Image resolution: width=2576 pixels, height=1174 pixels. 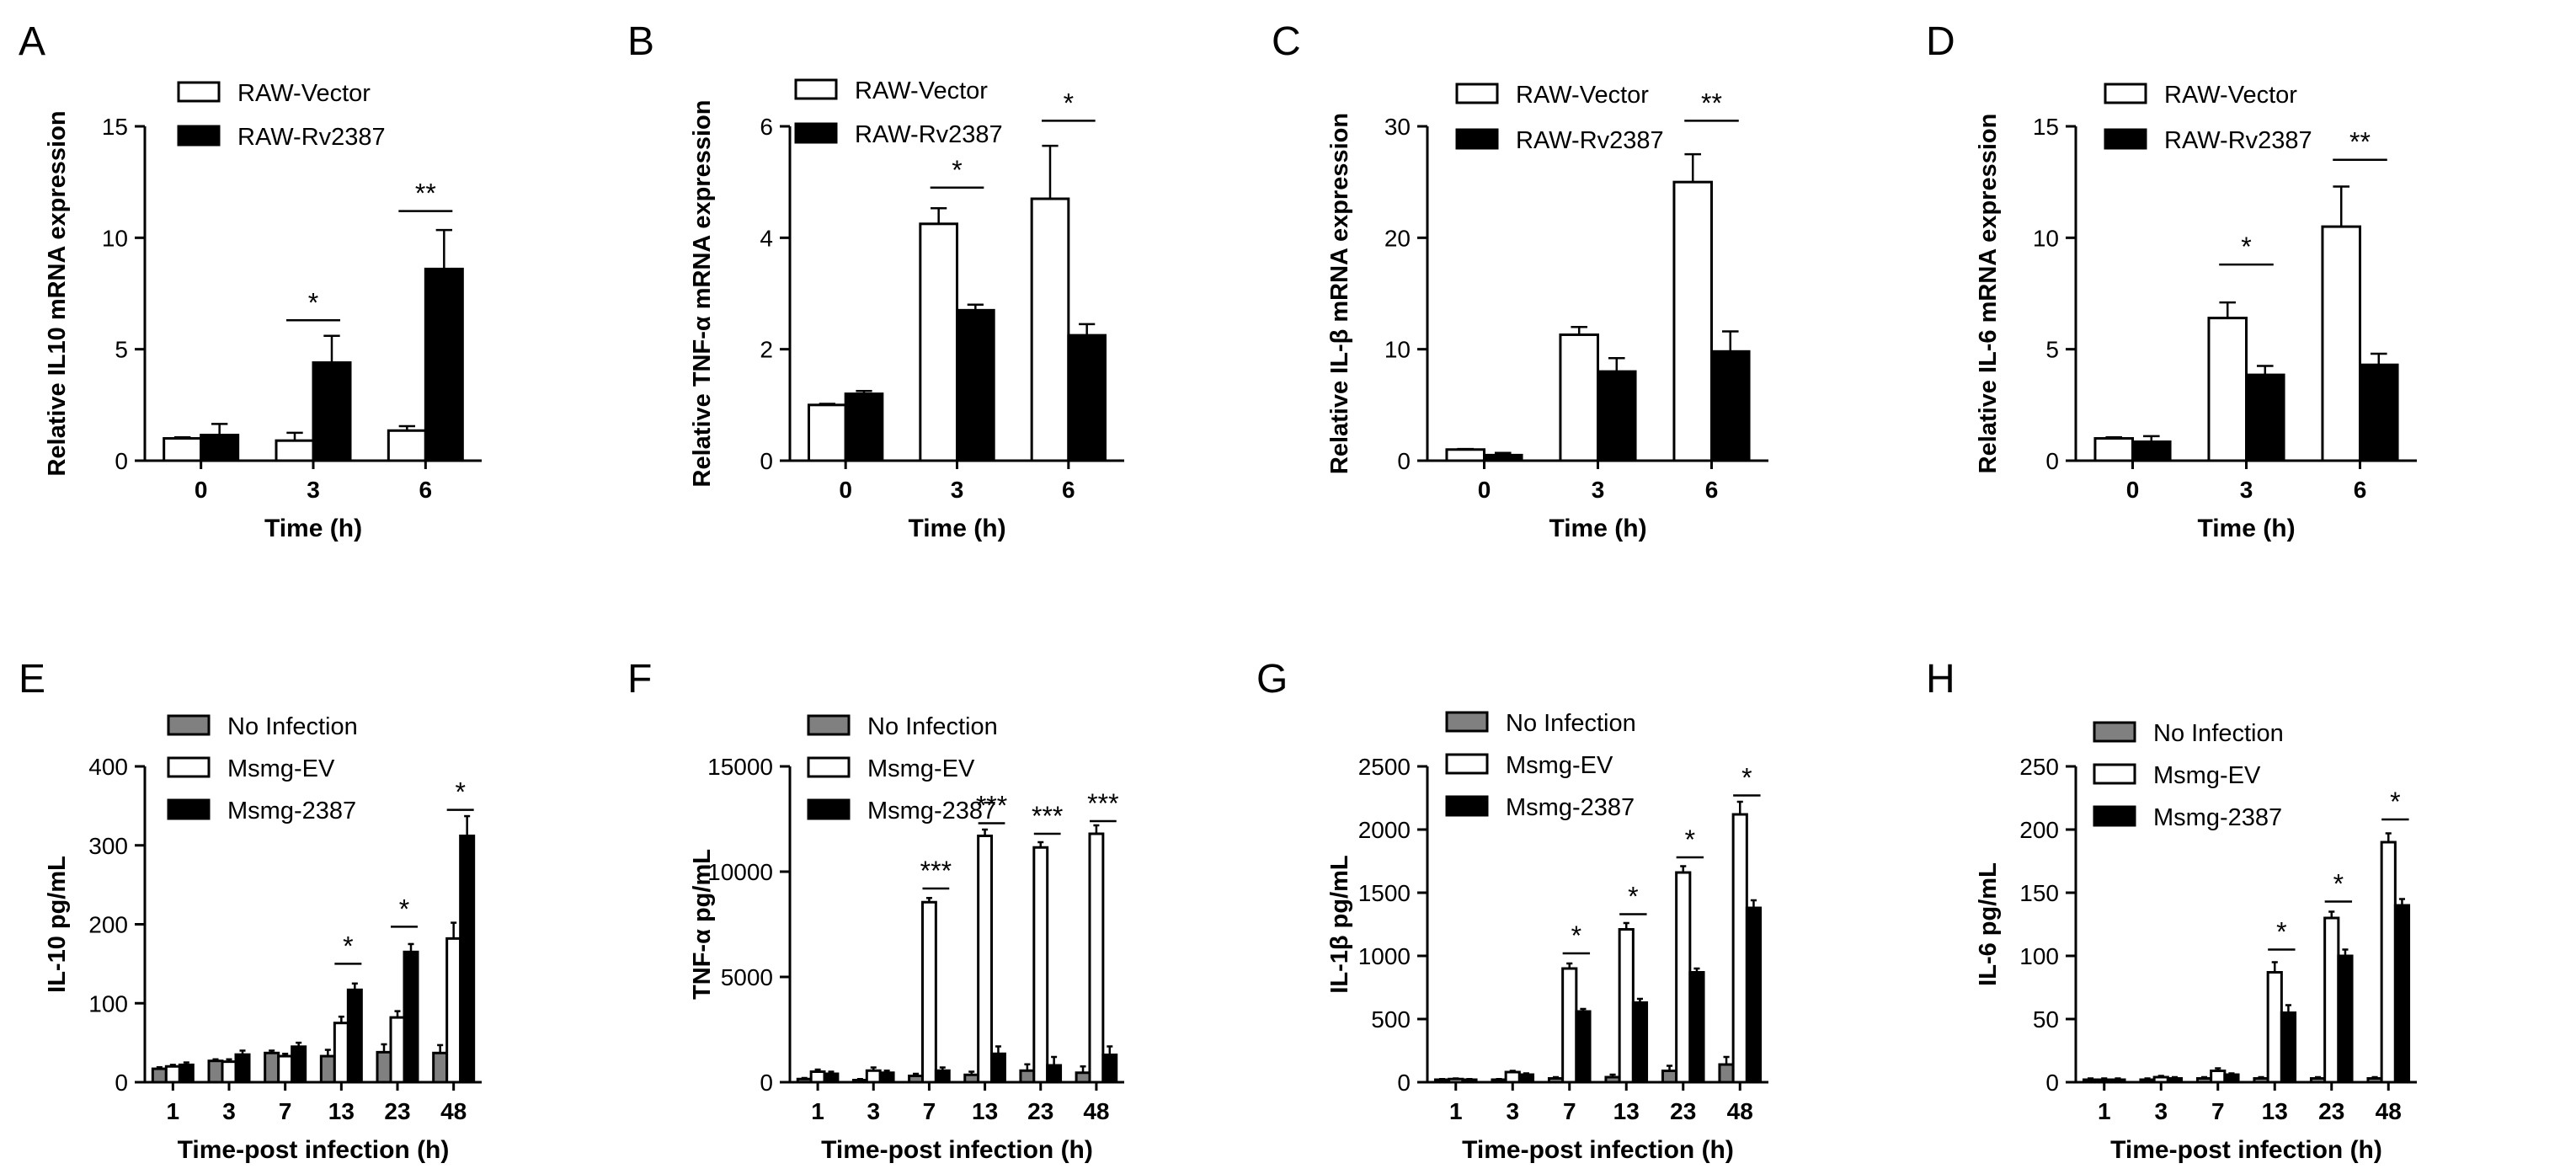 What do you see at coordinates (929, 1111) in the screenshot?
I see `x-tick-label: 7` at bounding box center [929, 1111].